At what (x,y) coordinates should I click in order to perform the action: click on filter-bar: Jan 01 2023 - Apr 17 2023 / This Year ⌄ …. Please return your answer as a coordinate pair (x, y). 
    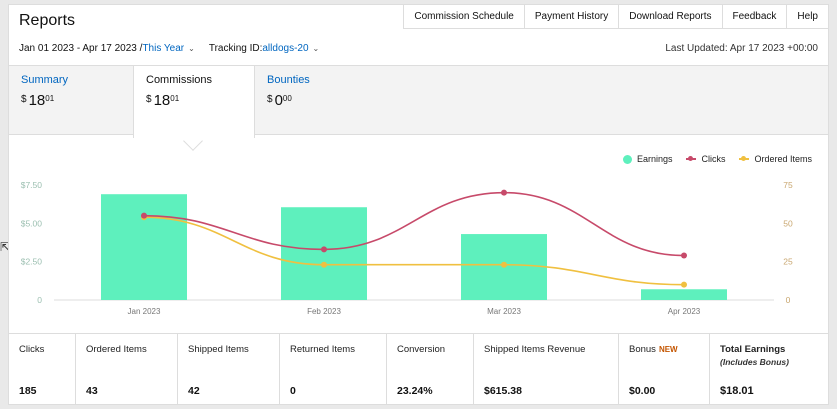
    Looking at the image, I should click on (176, 48).